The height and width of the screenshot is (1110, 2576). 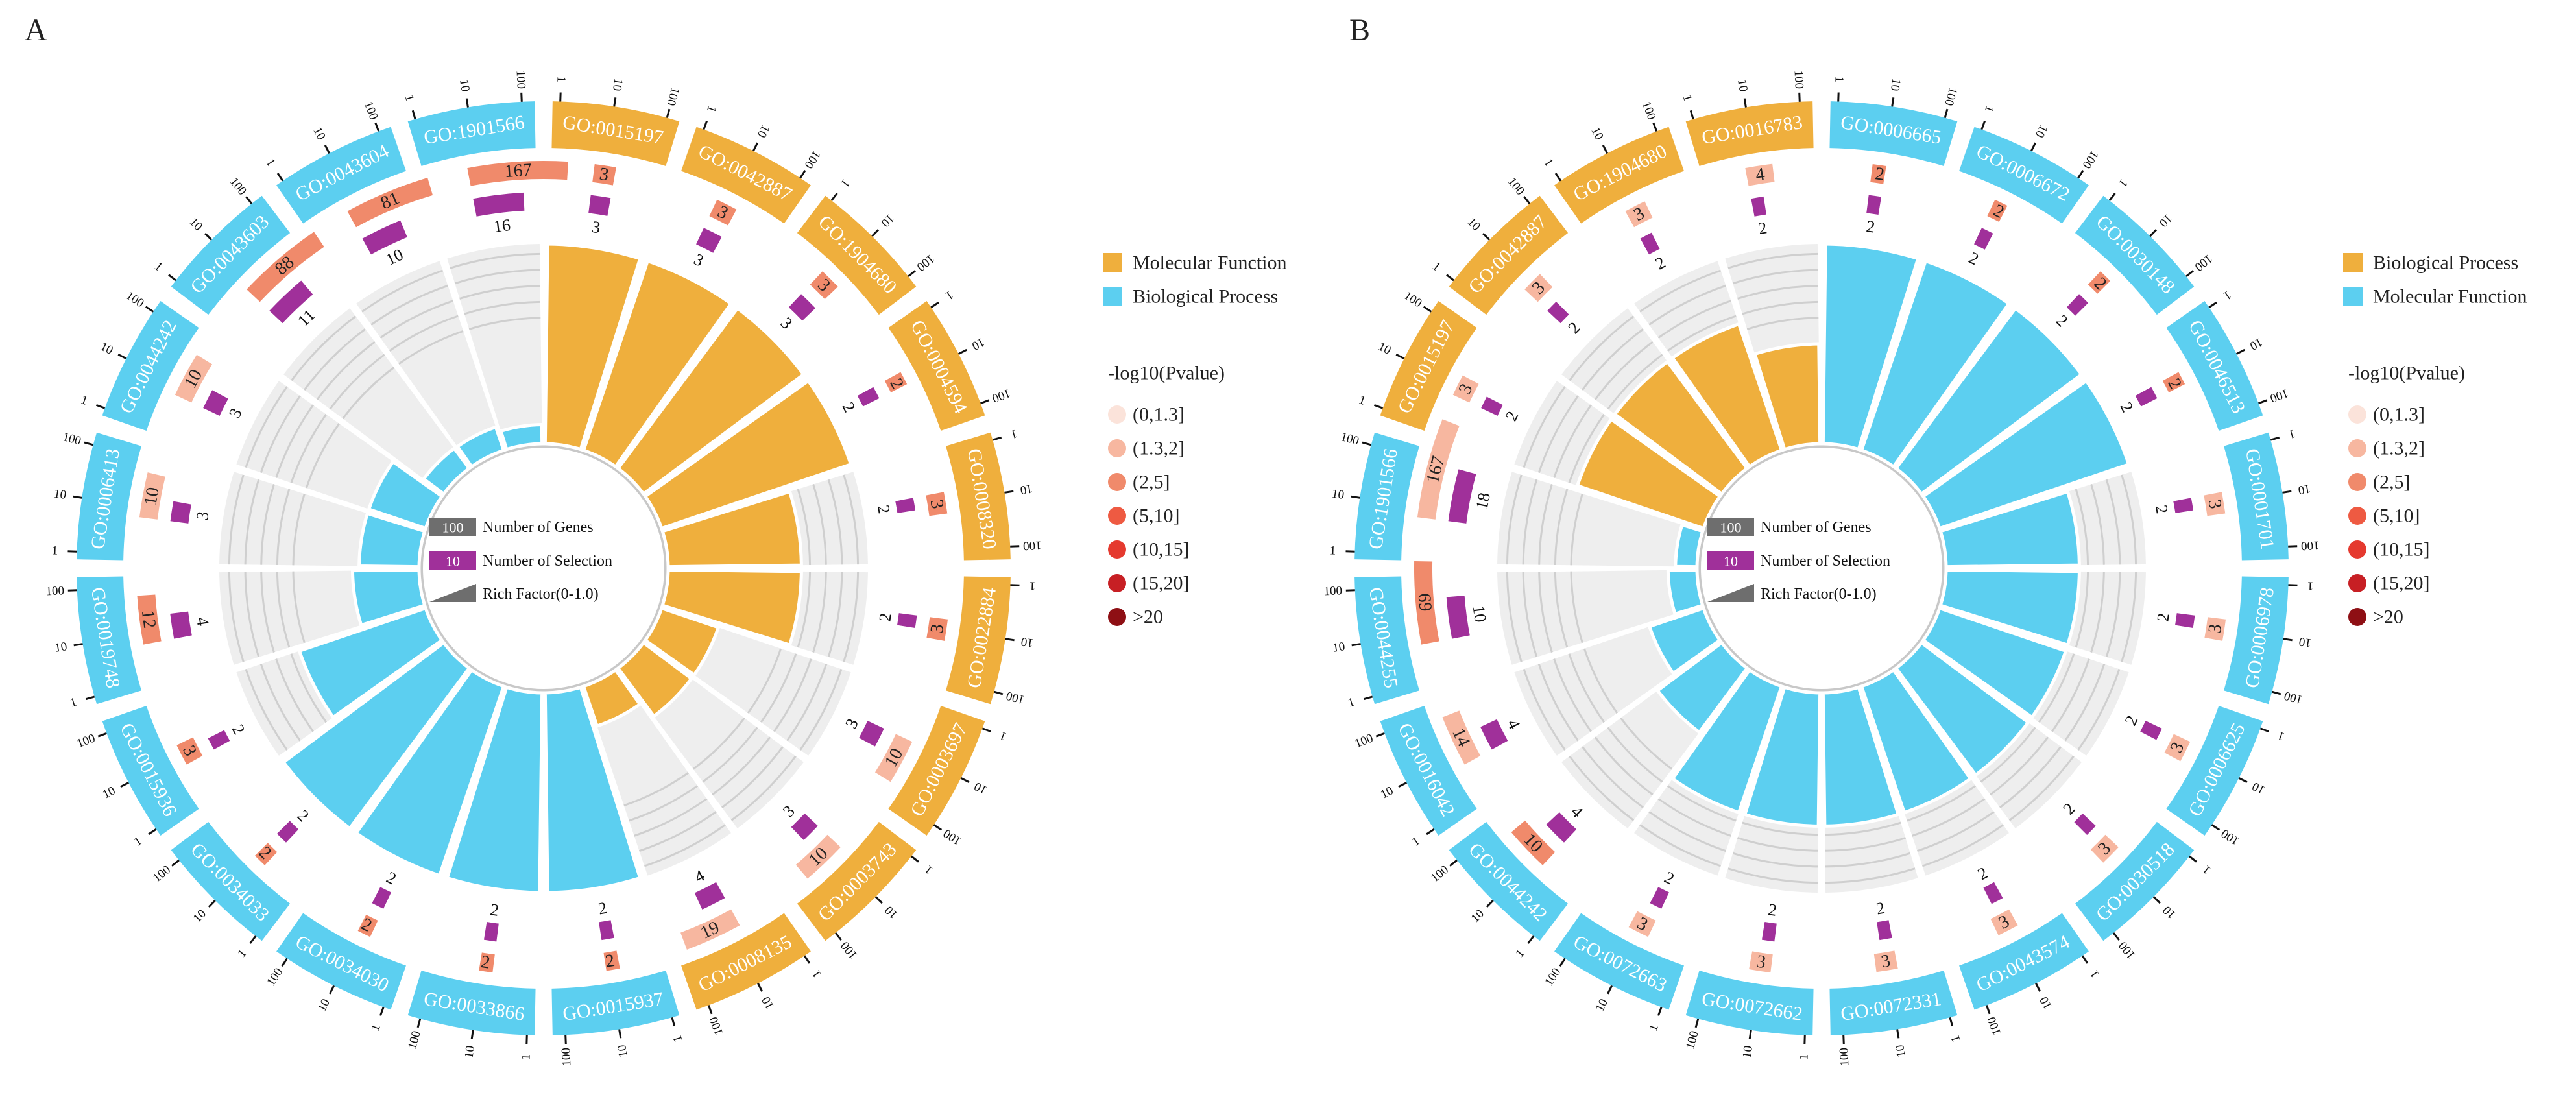 What do you see at coordinates (2131, 720) in the screenshot?
I see `selection-value-b-6: 2` at bounding box center [2131, 720].